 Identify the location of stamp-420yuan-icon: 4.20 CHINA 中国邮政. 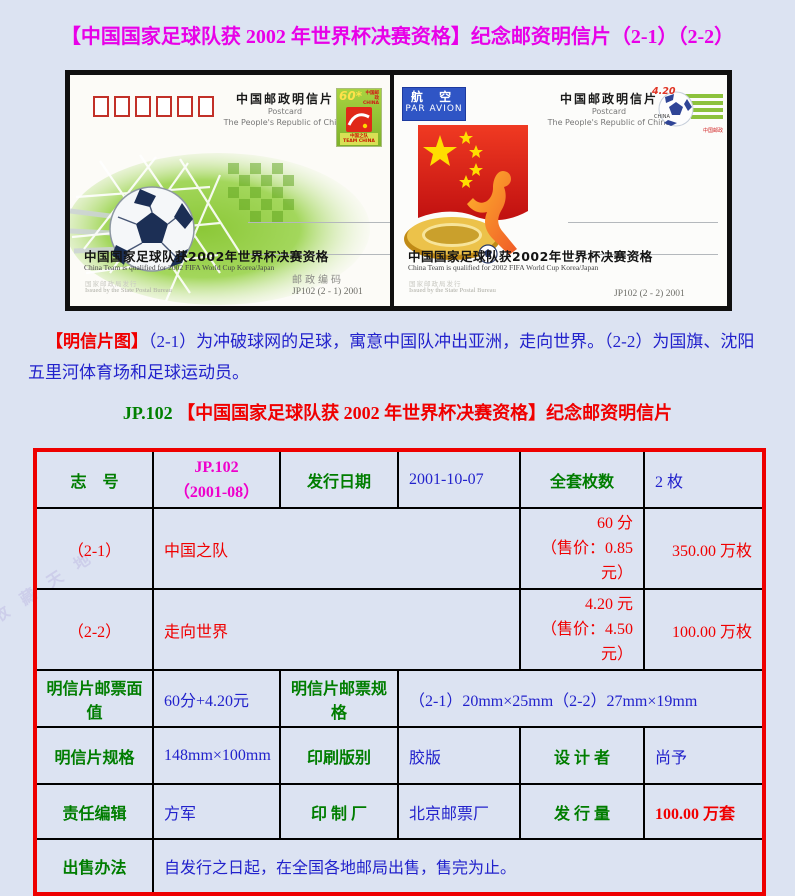
(687, 110).